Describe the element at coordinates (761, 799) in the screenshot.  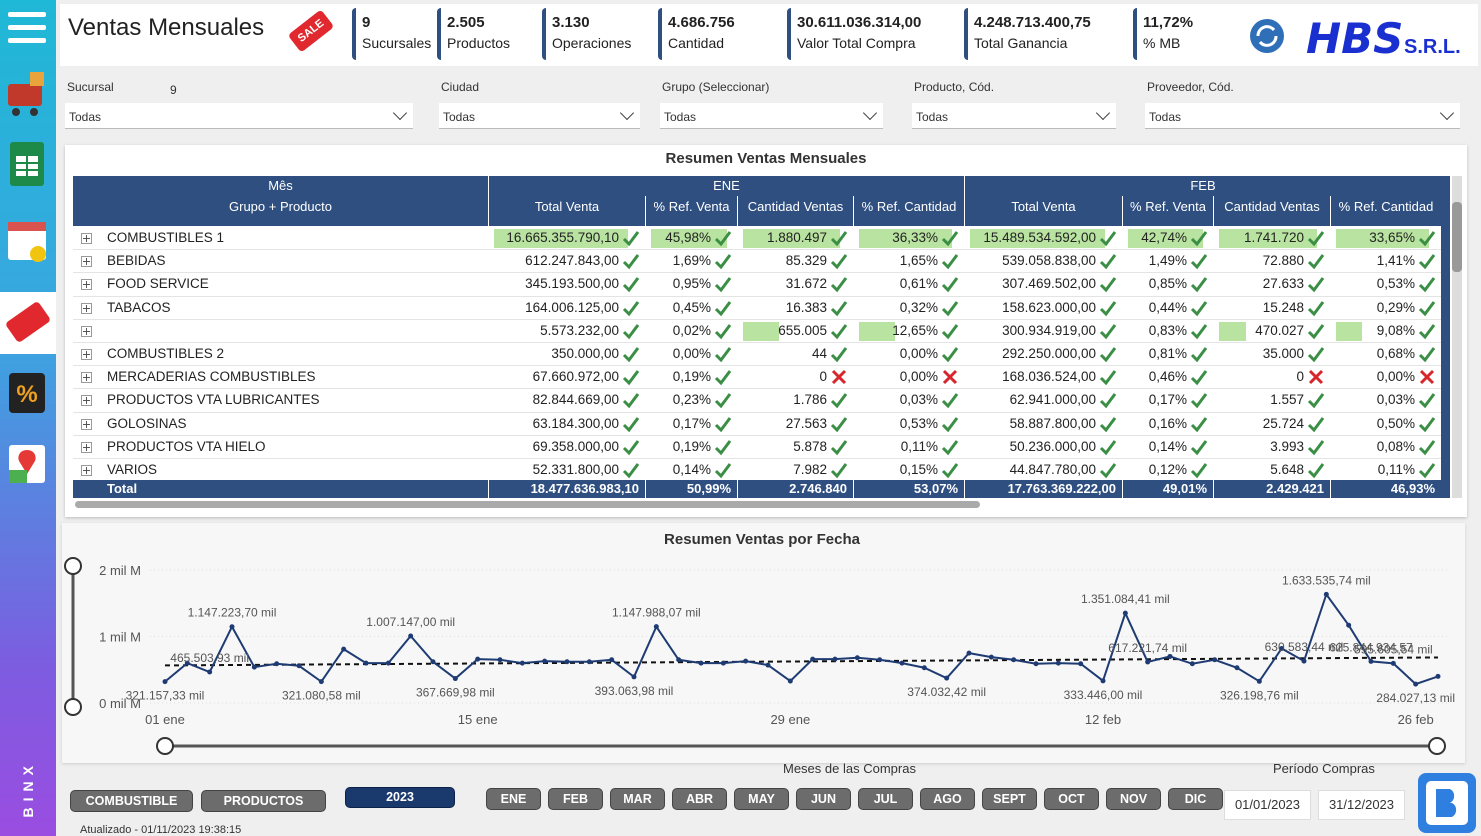
I see `month-button: MAY` at that location.